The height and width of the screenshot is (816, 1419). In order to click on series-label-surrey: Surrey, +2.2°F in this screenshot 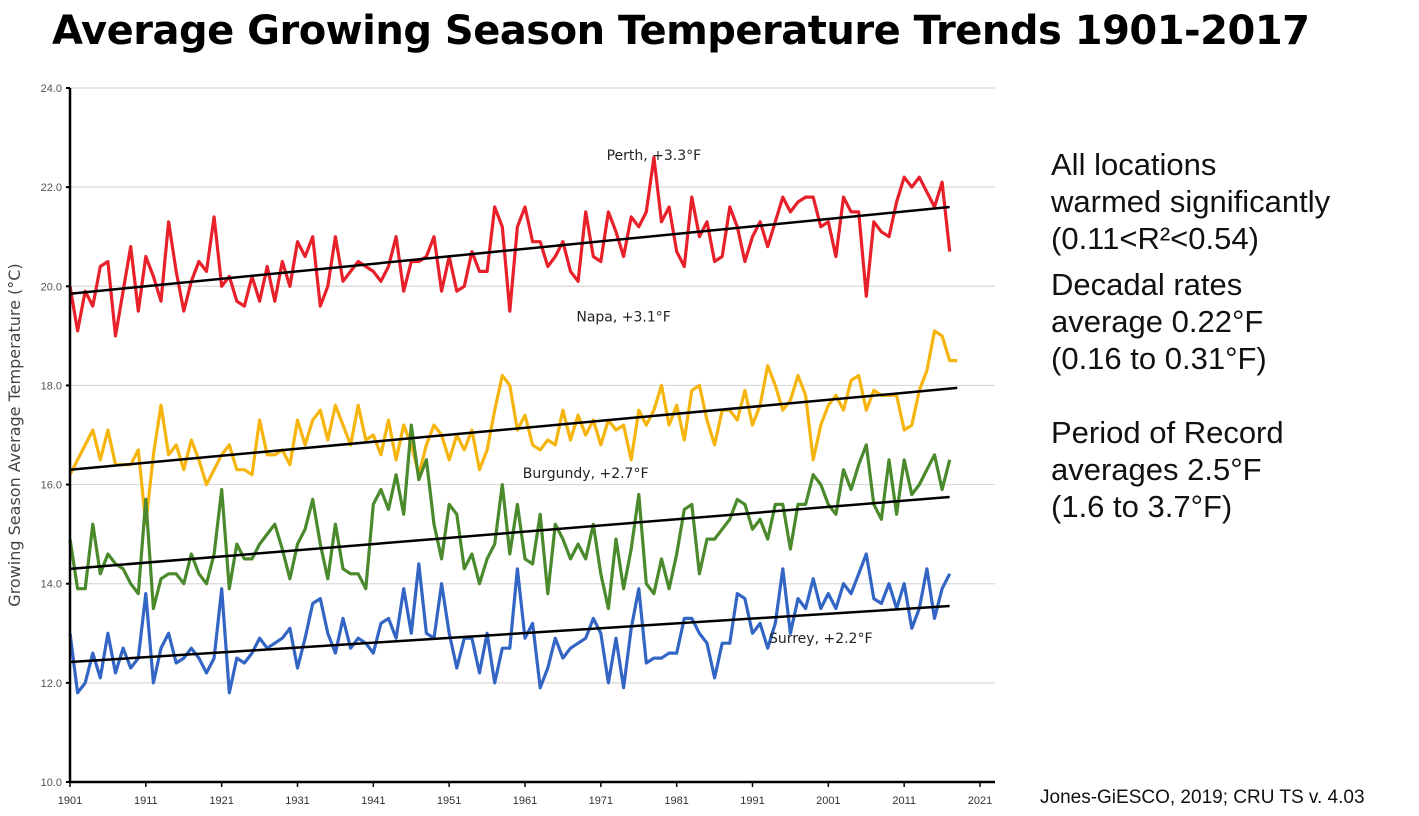, I will do `click(821, 639)`.